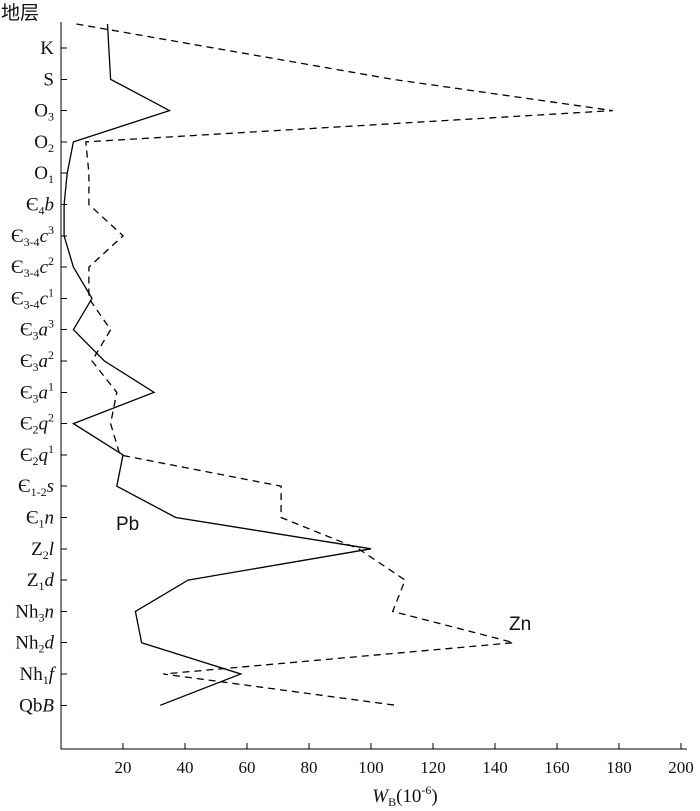 This screenshot has width=700, height=811. What do you see at coordinates (681, 767) in the screenshot?
I see `x-tick-label: 200` at bounding box center [681, 767].